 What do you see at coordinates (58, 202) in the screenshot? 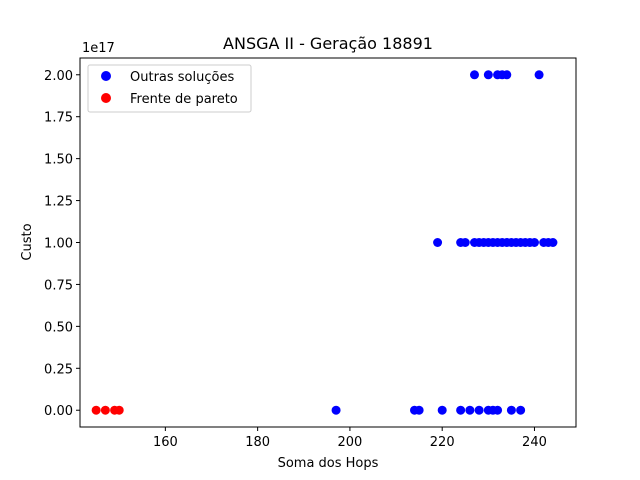
I see `y-tick-label: 1.25` at bounding box center [58, 202].